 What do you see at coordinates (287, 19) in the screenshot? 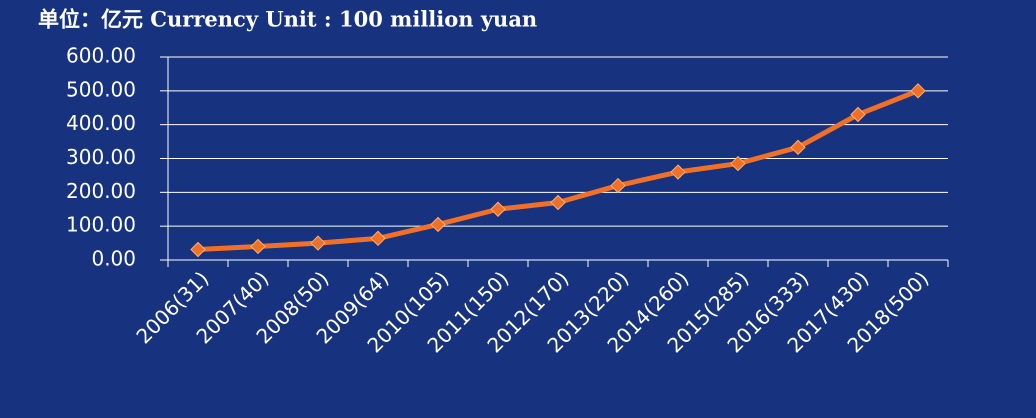
I see `chart-title: 单位：亿元 Currency Unit : 100 million yuan` at bounding box center [287, 19].